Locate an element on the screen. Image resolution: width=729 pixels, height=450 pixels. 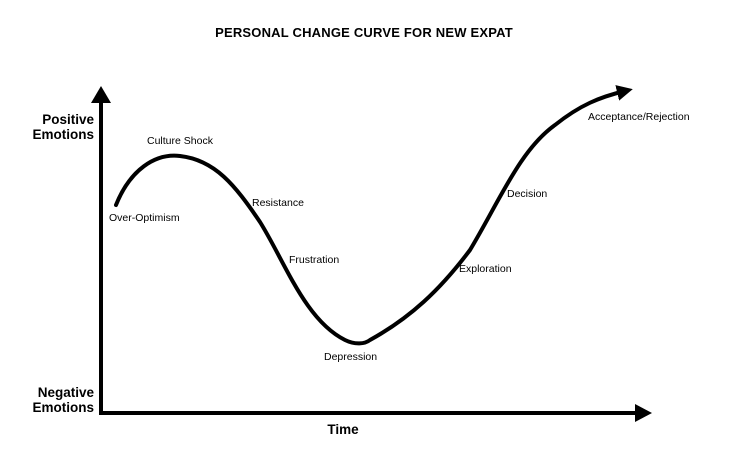
stage-label-over-optimism: Over-Optimism is located at coordinates (144, 218).